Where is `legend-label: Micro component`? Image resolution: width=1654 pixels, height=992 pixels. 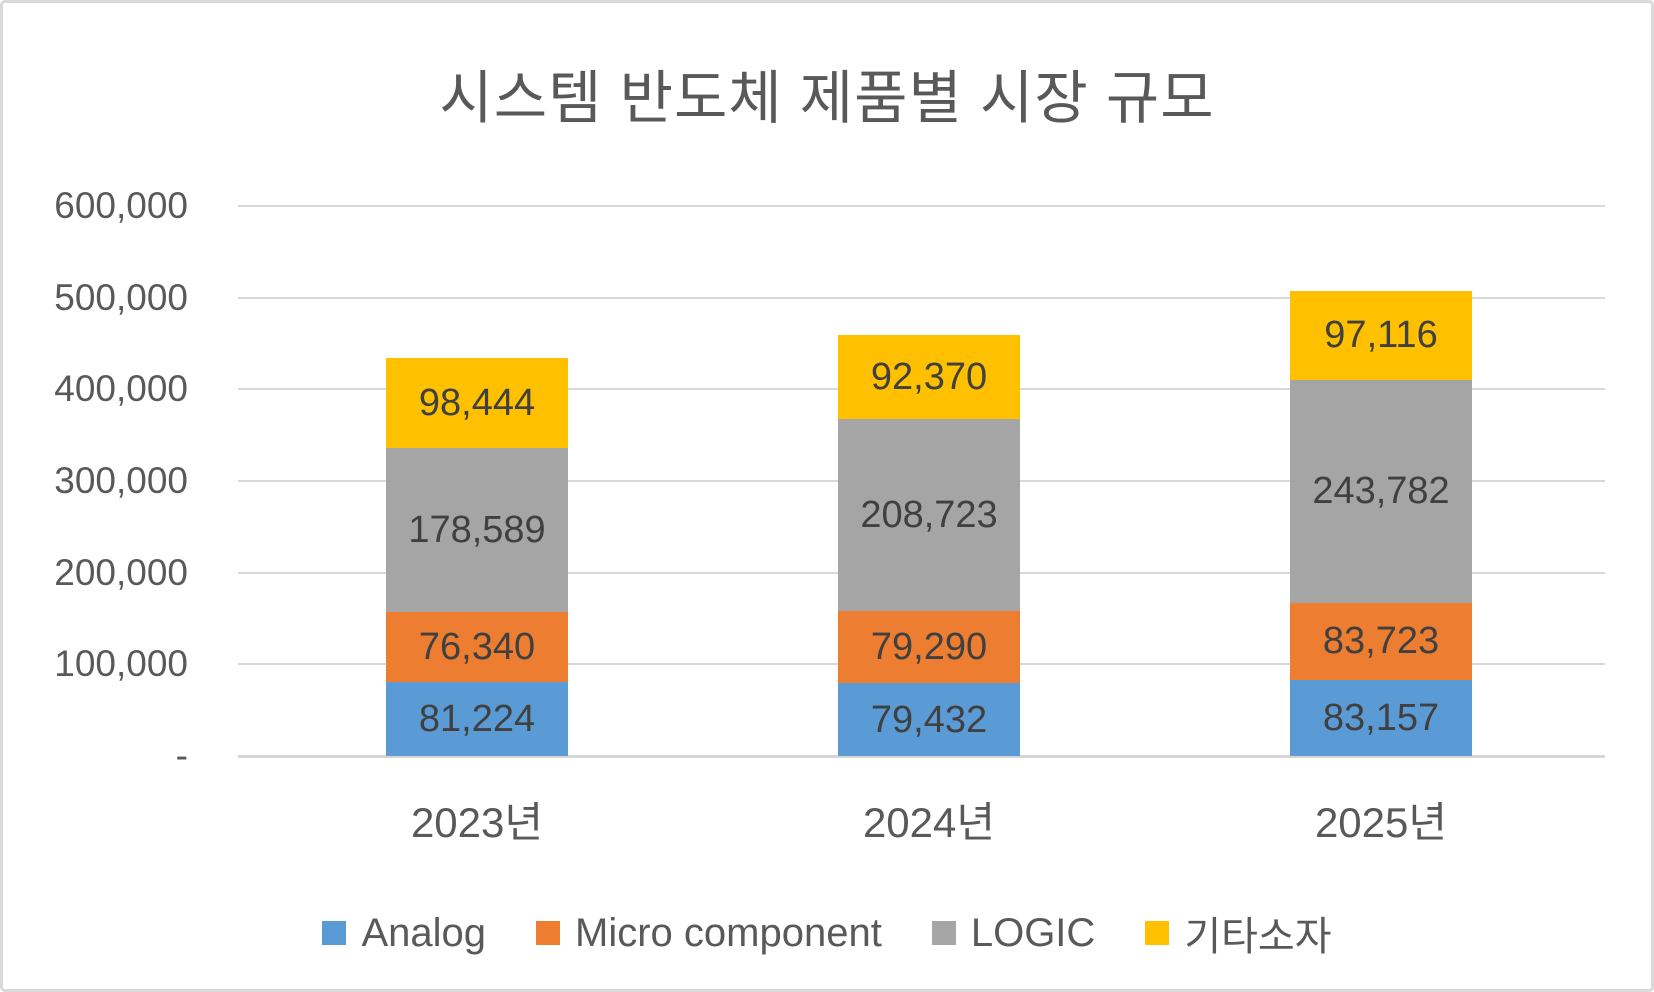
legend-label: Micro component is located at coordinates (728, 932).